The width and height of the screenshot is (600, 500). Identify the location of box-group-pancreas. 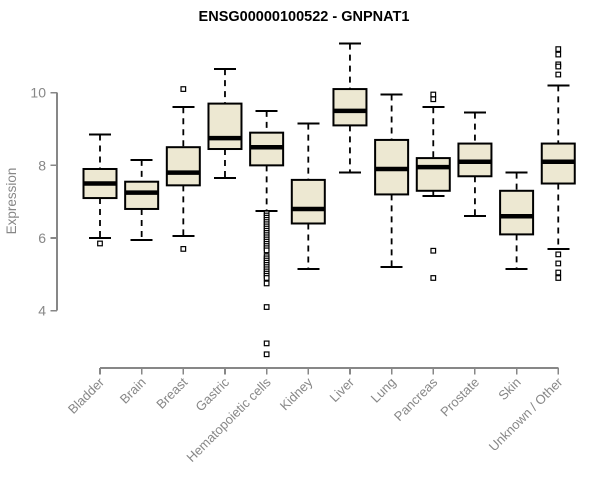
(433, 186).